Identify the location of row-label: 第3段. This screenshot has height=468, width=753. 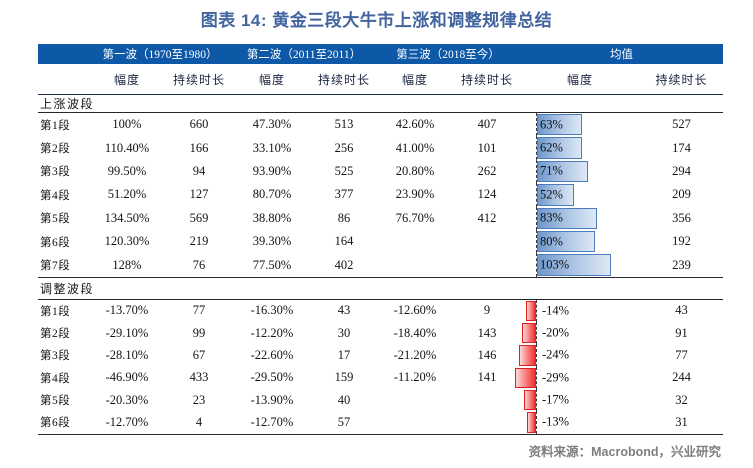
(55, 172).